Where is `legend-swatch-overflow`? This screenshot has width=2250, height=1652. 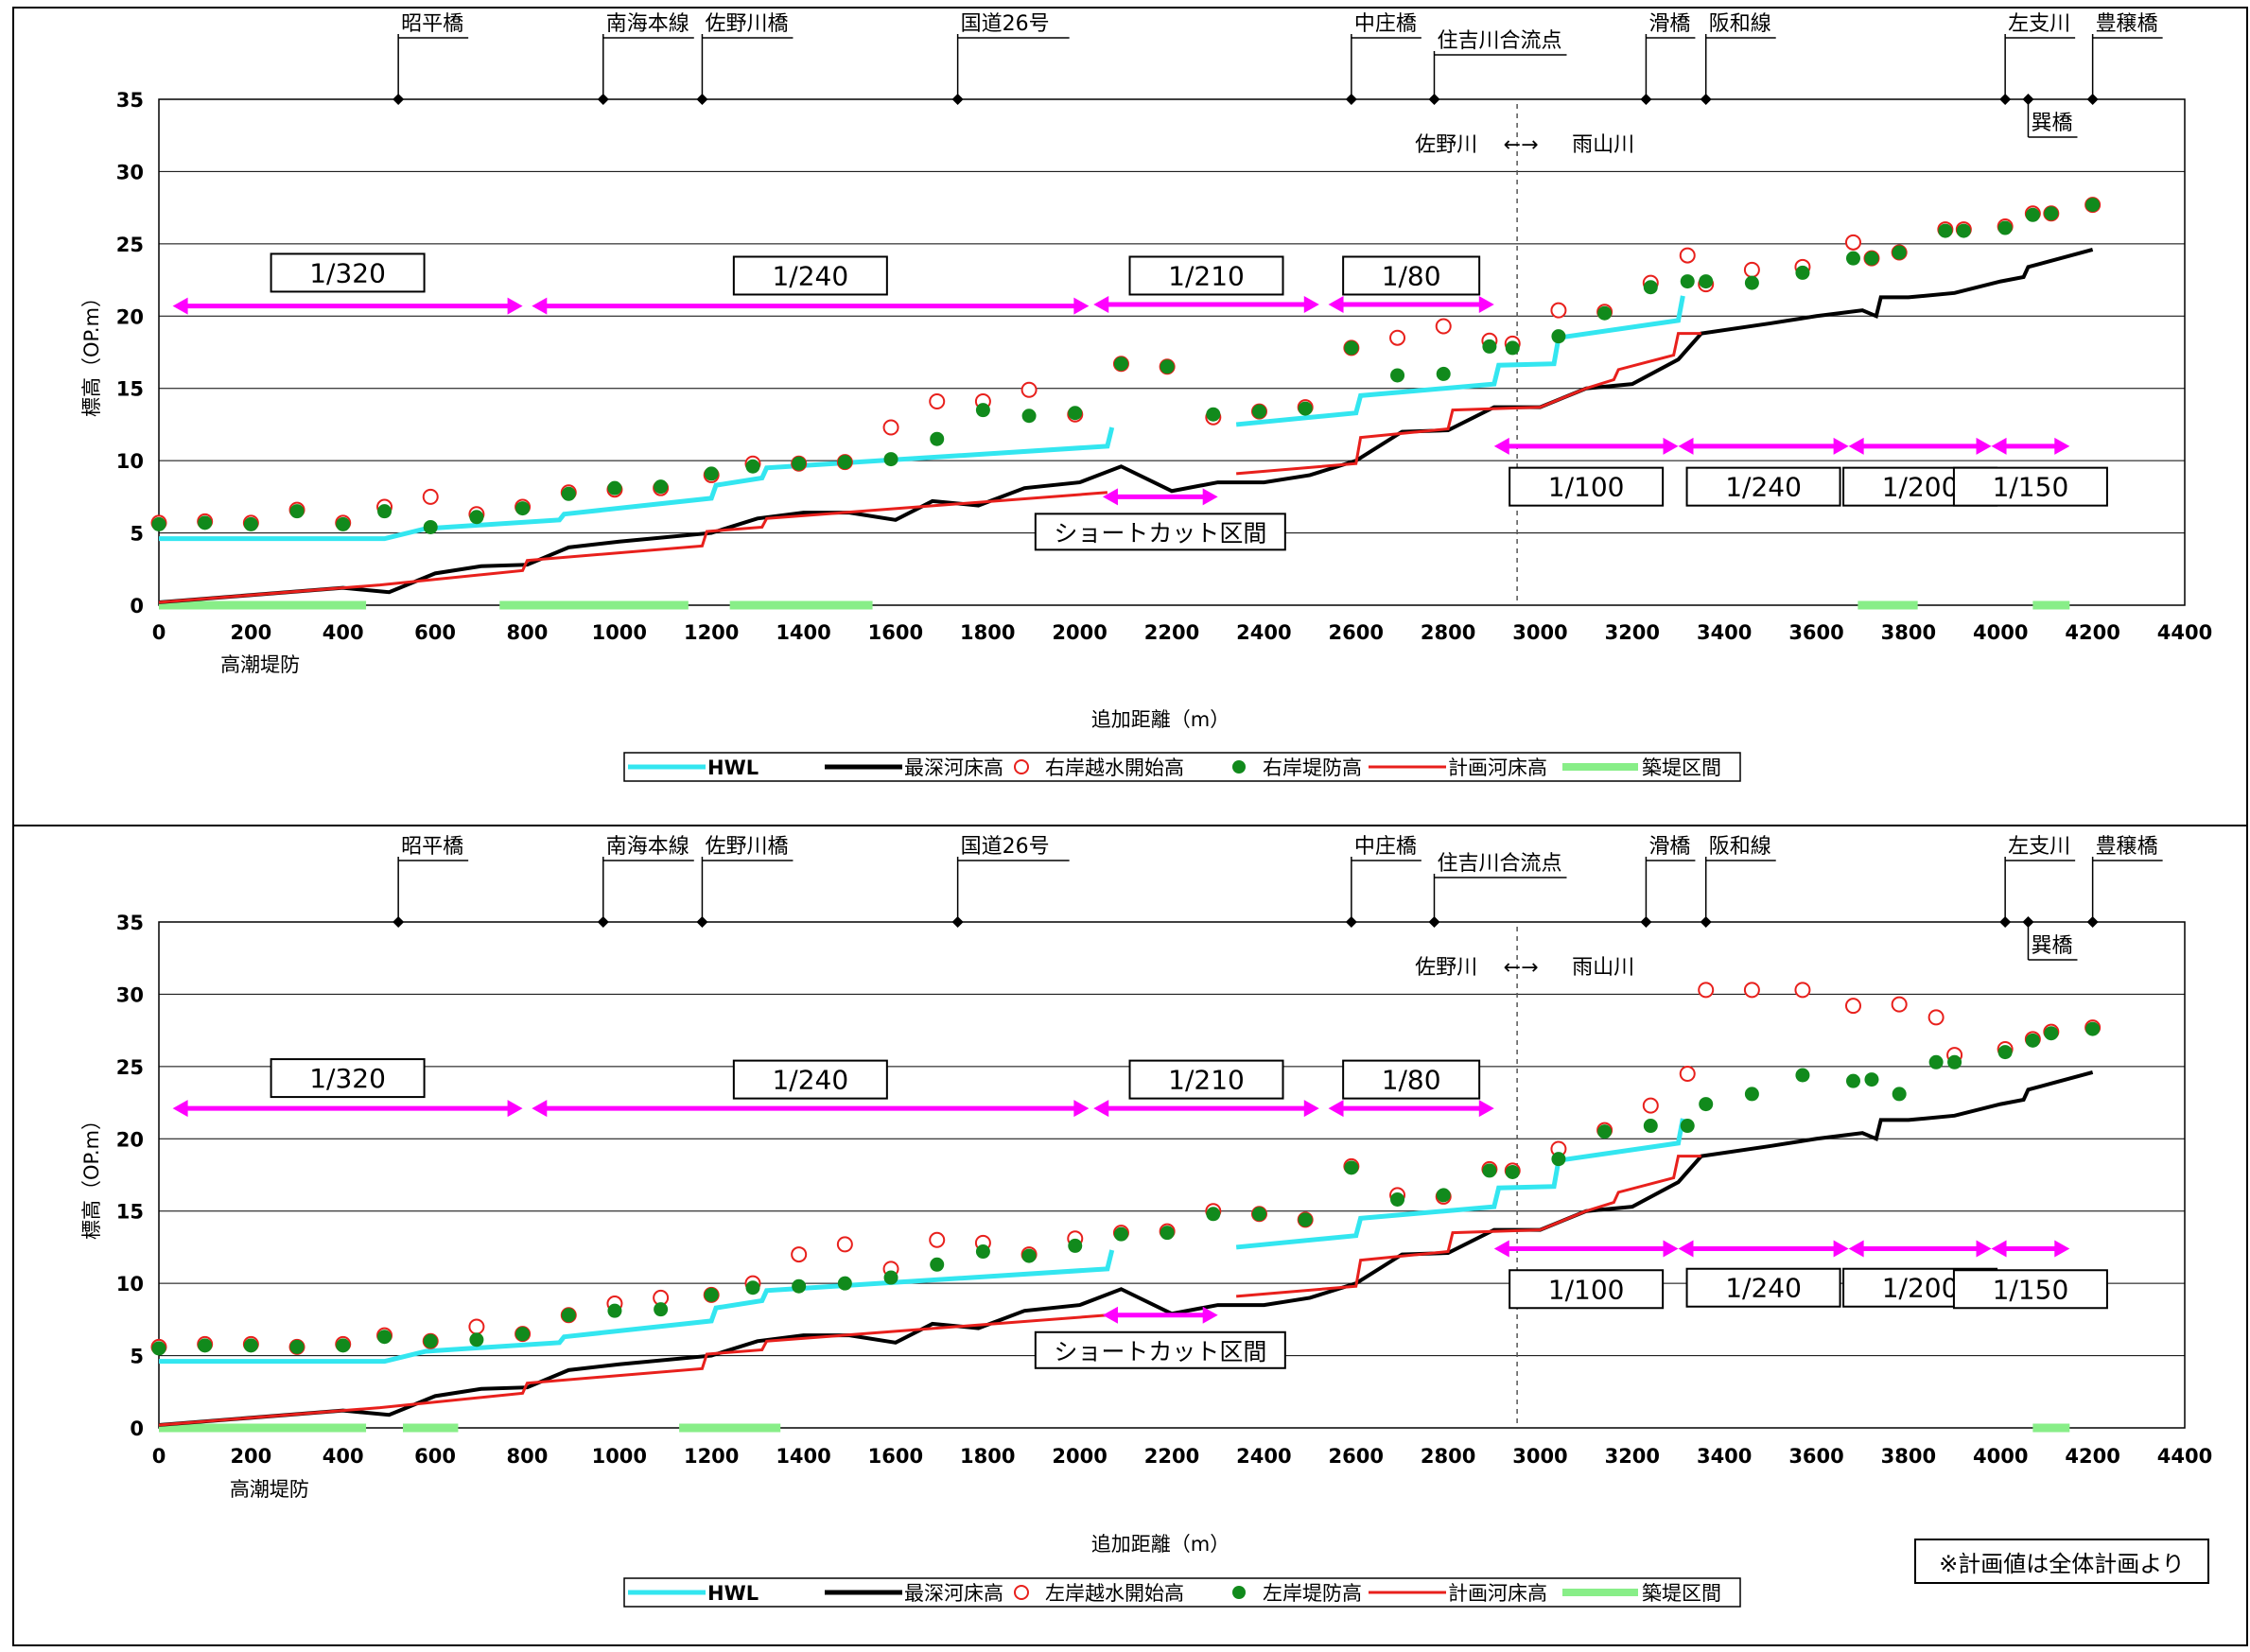
legend-swatch-overflow is located at coordinates (1021, 766).